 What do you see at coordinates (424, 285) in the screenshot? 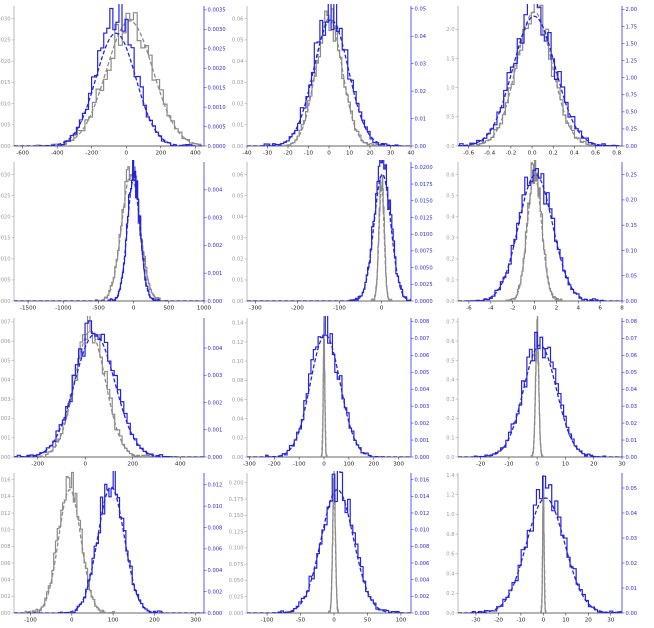
I see `right-tick-label: 0.0025` at bounding box center [424, 285].